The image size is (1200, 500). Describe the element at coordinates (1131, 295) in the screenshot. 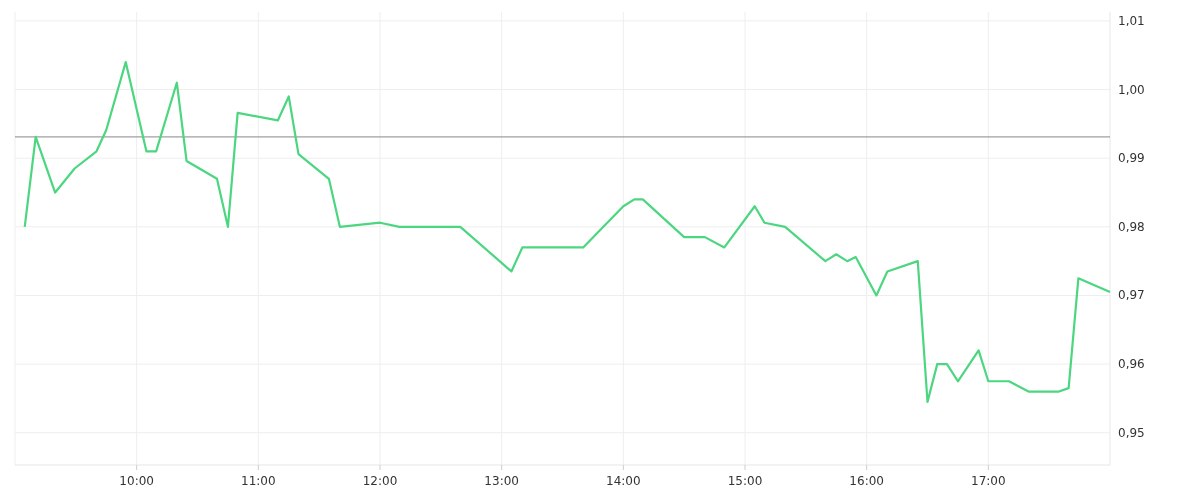

I see `y-tick-label: 0,97` at that location.